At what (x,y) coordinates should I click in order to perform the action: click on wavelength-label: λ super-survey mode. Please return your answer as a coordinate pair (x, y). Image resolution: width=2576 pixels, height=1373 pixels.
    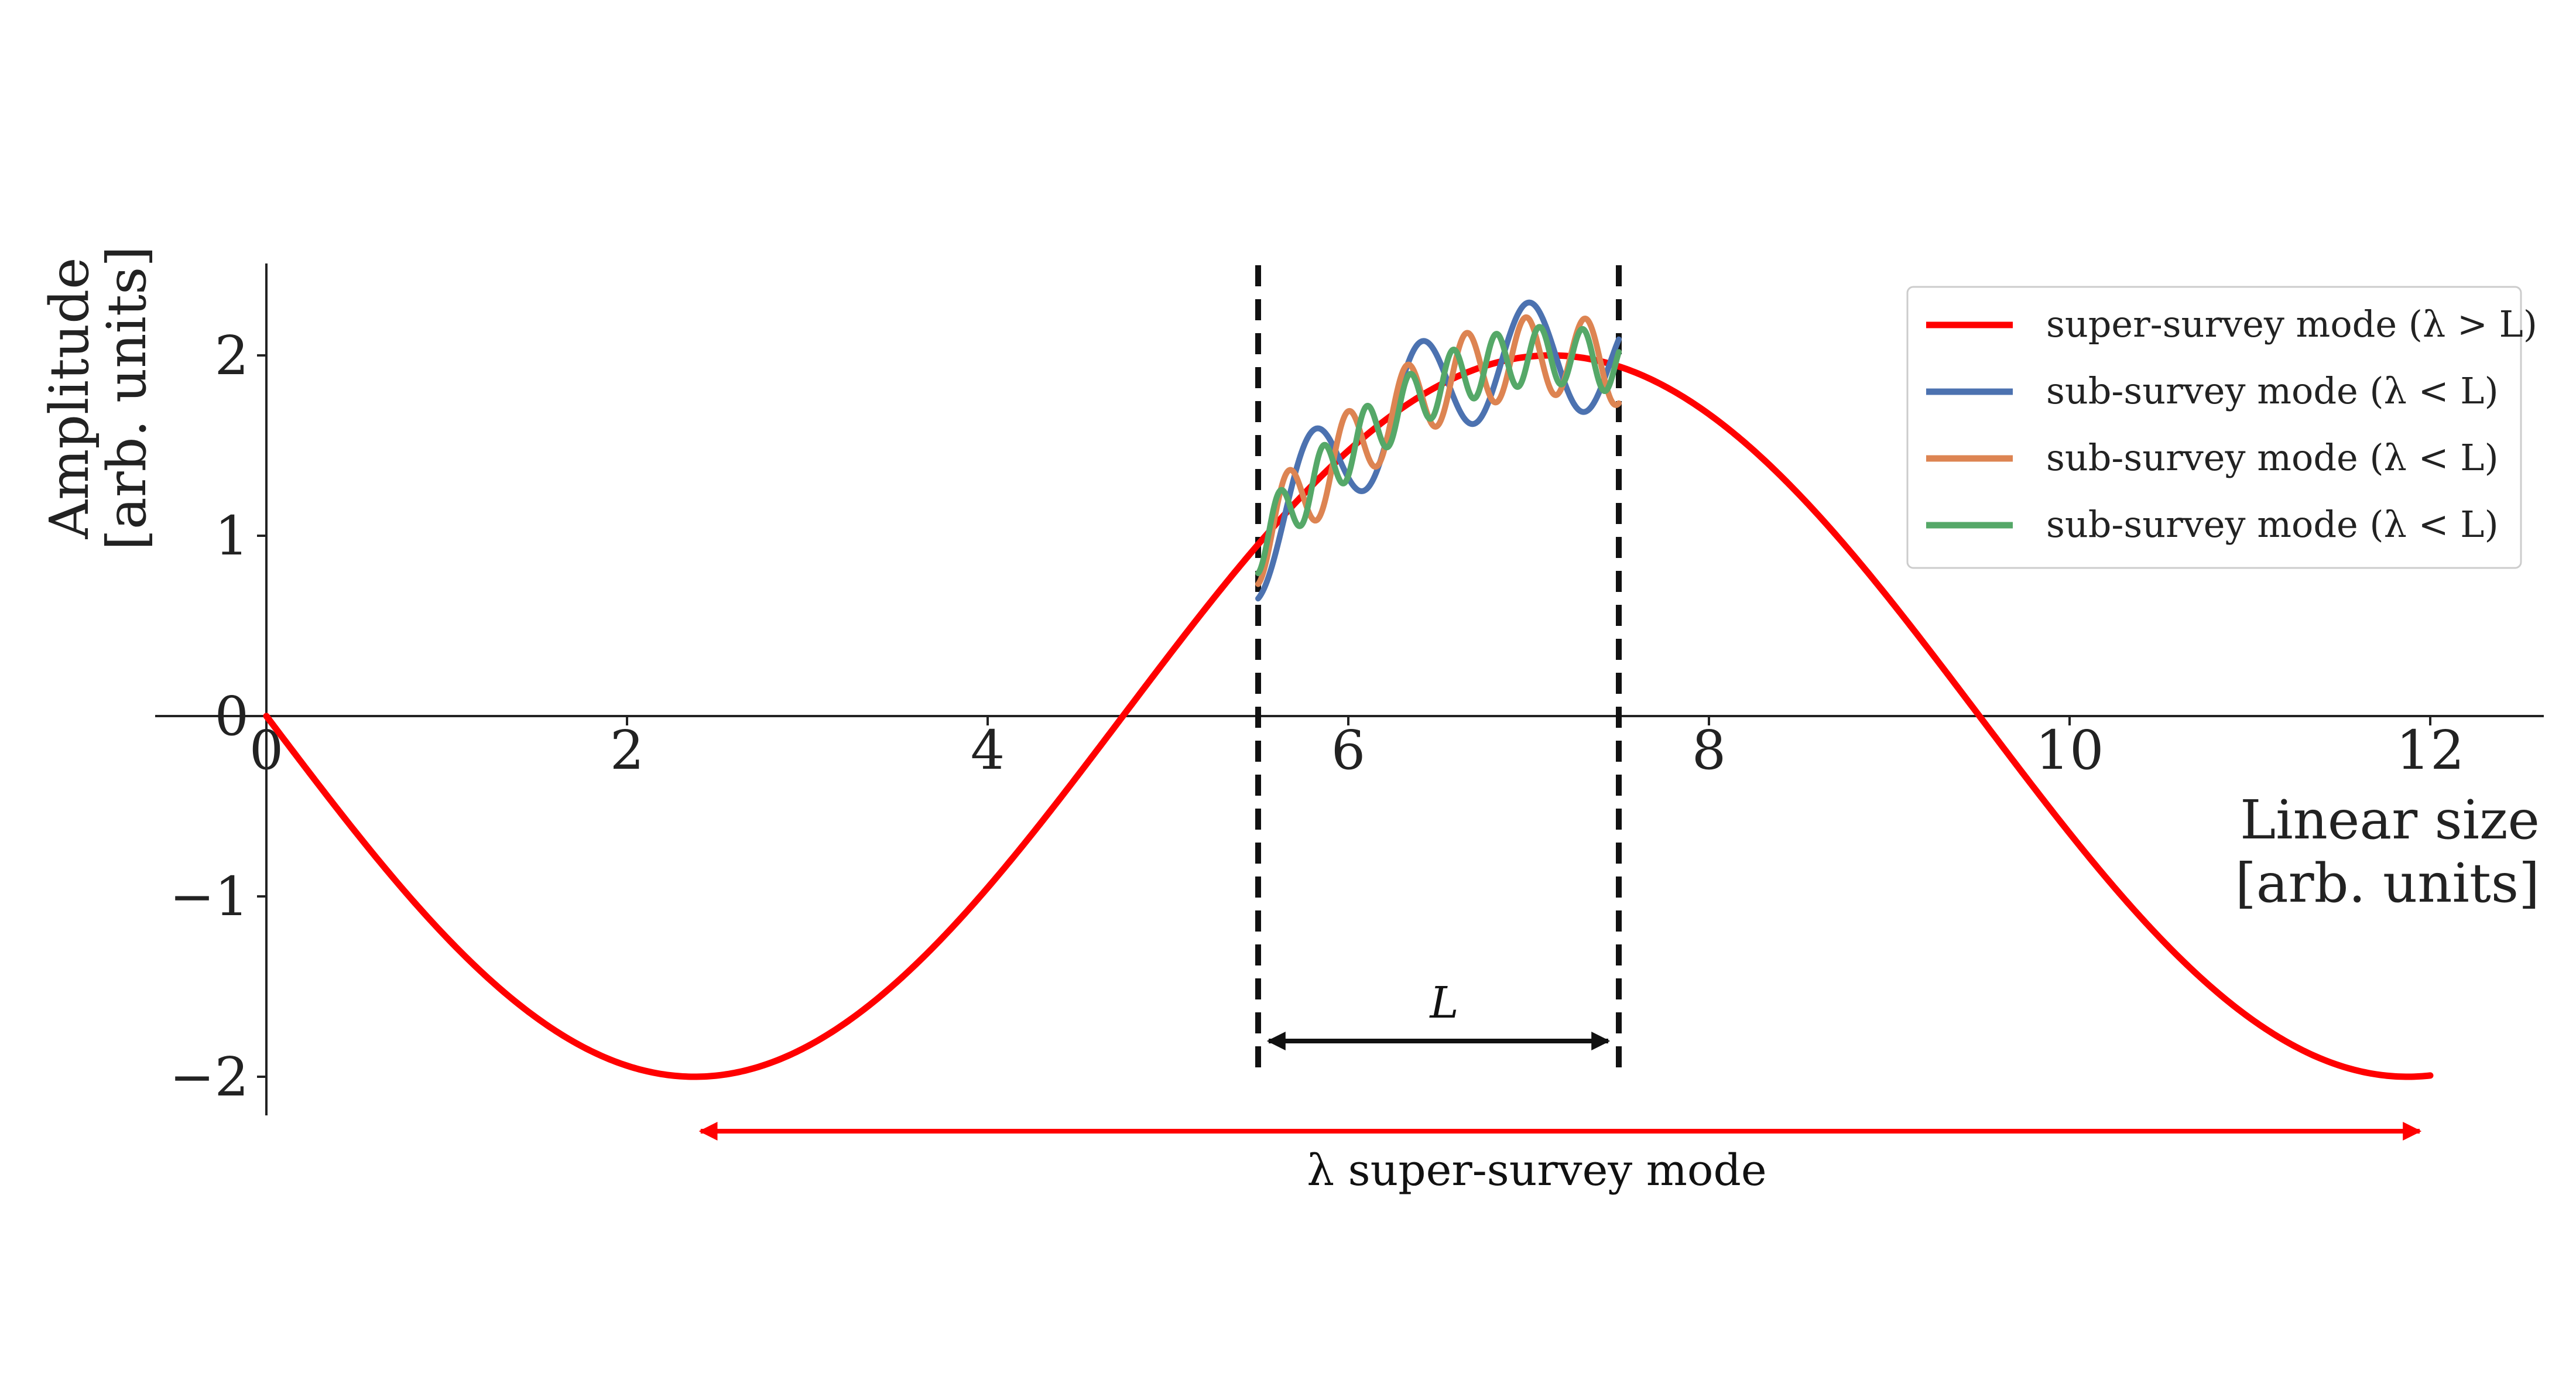
    Looking at the image, I should click on (1536, 1171).